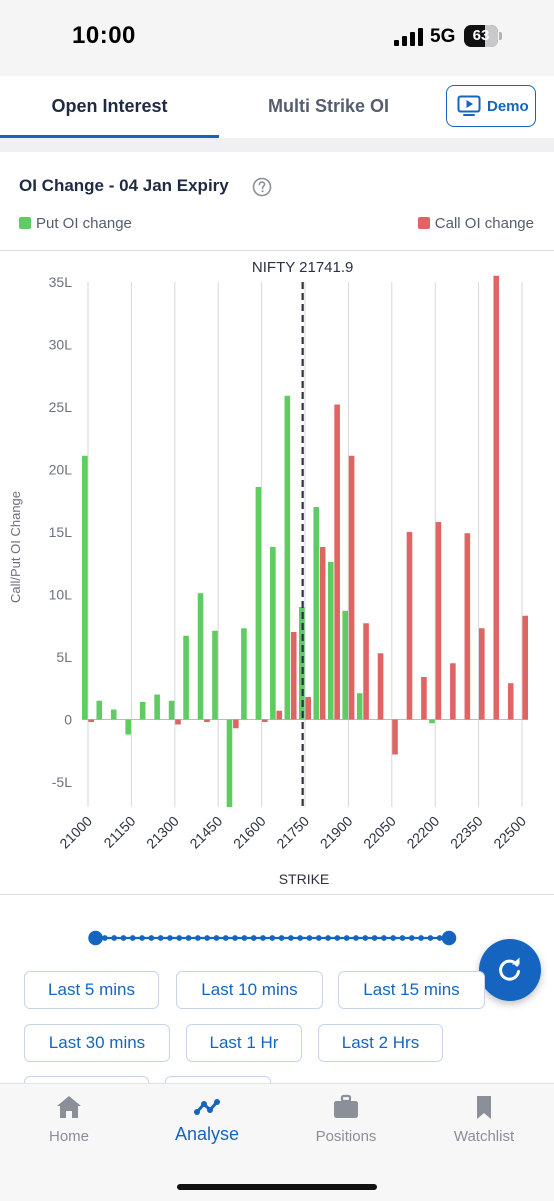 The width and height of the screenshot is (554, 1201). Describe the element at coordinates (510, 970) in the screenshot. I see `refresh-button` at that location.